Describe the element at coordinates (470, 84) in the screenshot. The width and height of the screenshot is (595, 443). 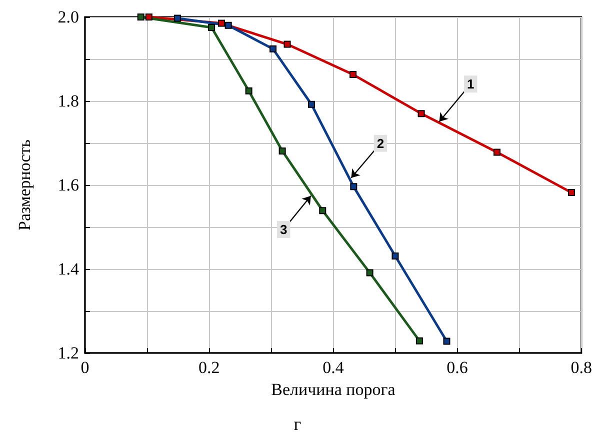
I see `annotation: 1` at that location.